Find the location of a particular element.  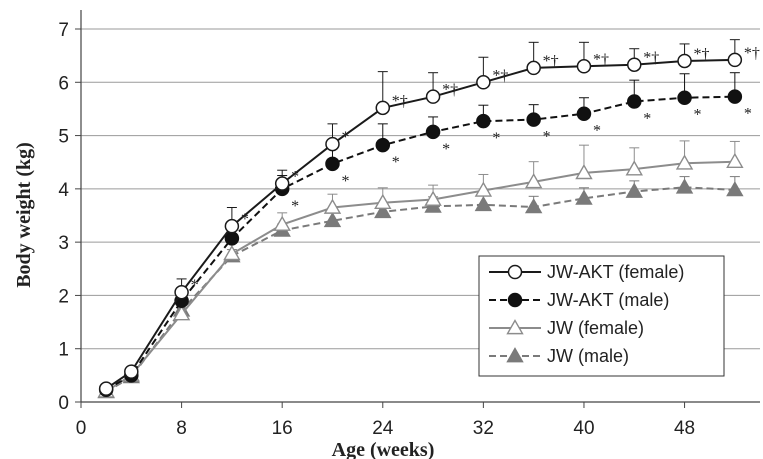

legend-item: JW-AKT (female) is located at coordinates (586, 272).